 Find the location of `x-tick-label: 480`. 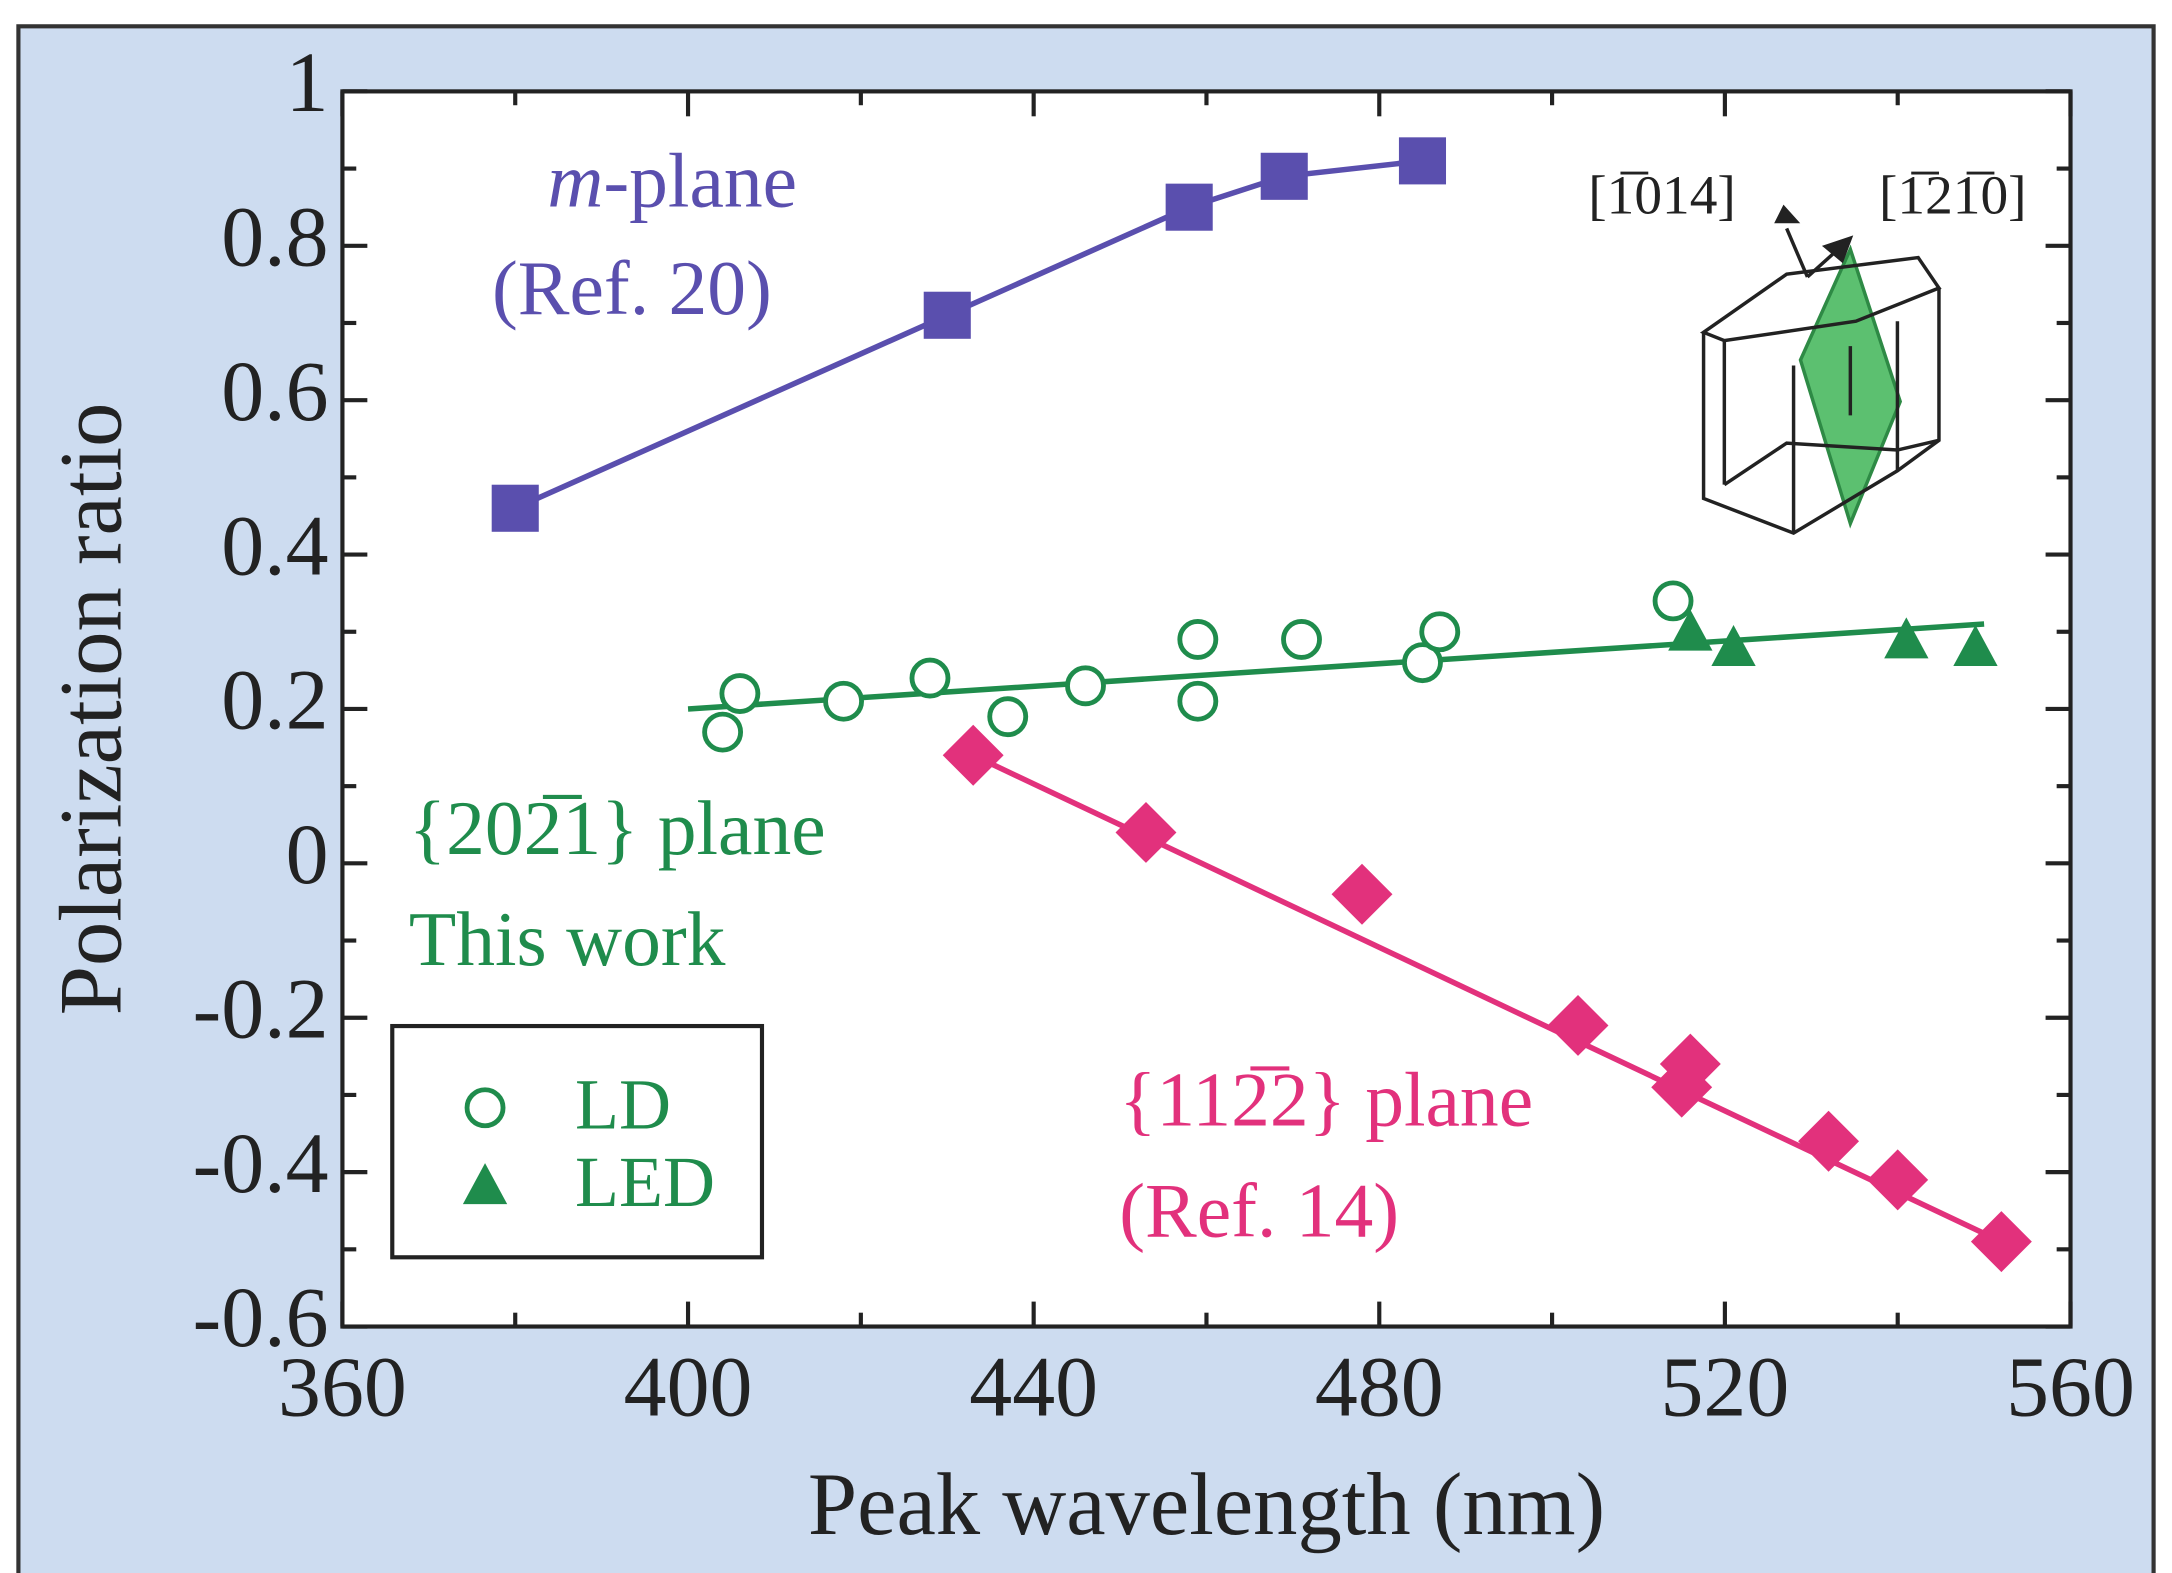

x-tick-label: 480 is located at coordinates (1379, 1386).